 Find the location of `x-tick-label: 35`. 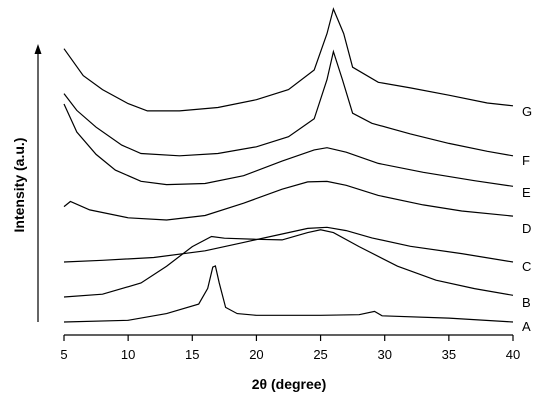

x-tick-label: 35 is located at coordinates (449, 354).